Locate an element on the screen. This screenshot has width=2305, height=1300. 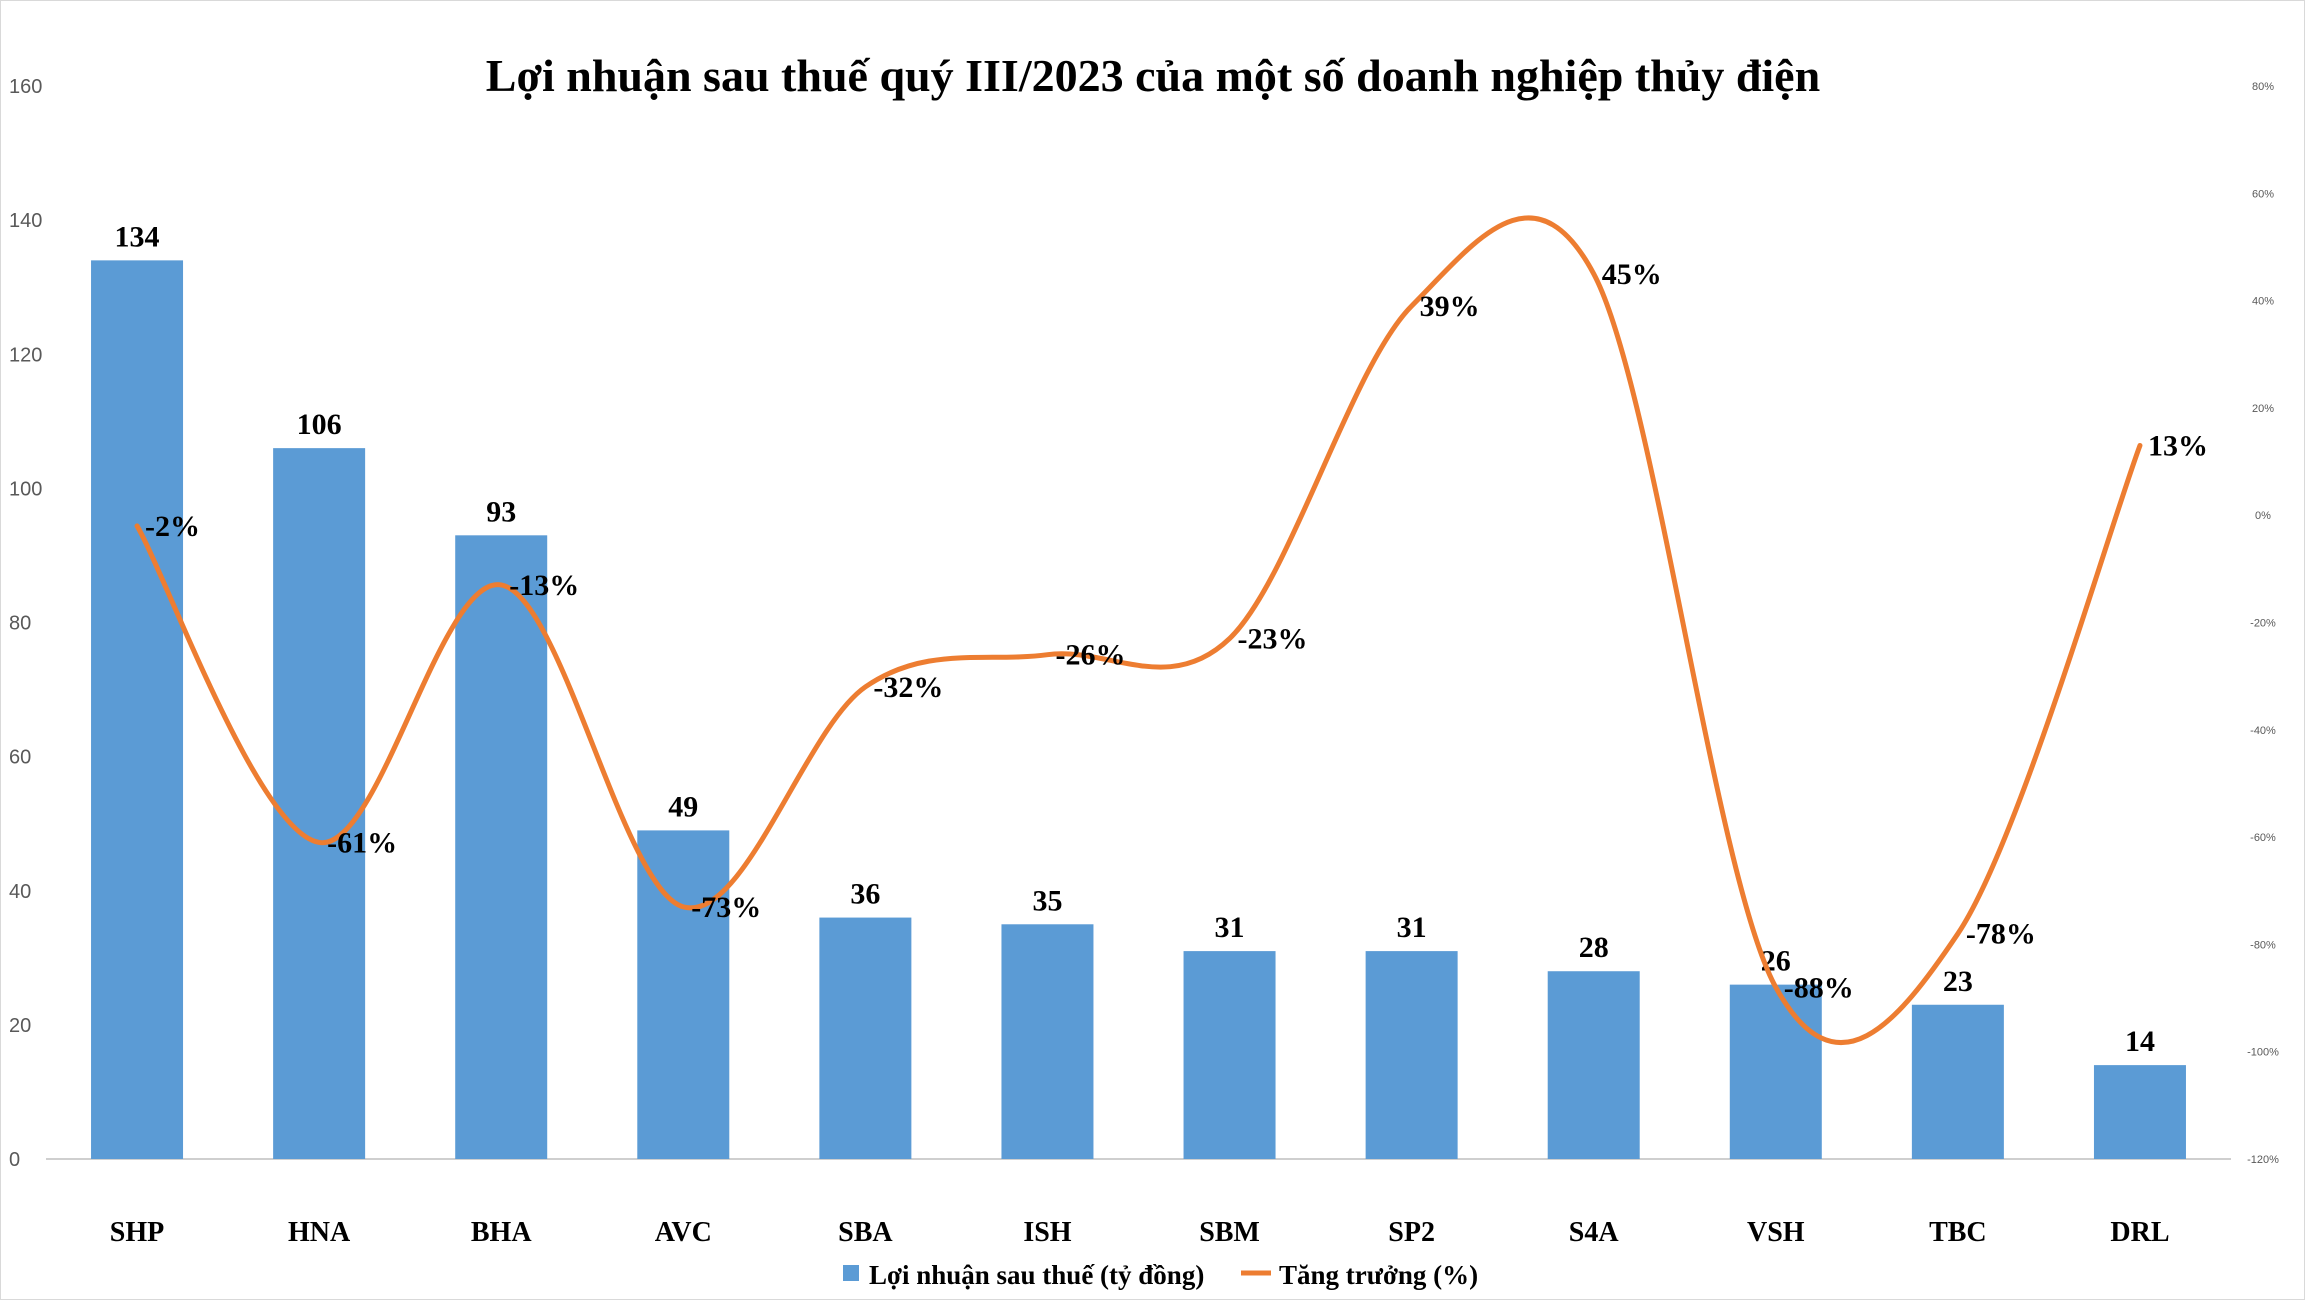
line-data-label: 13% is located at coordinates (2178, 445).